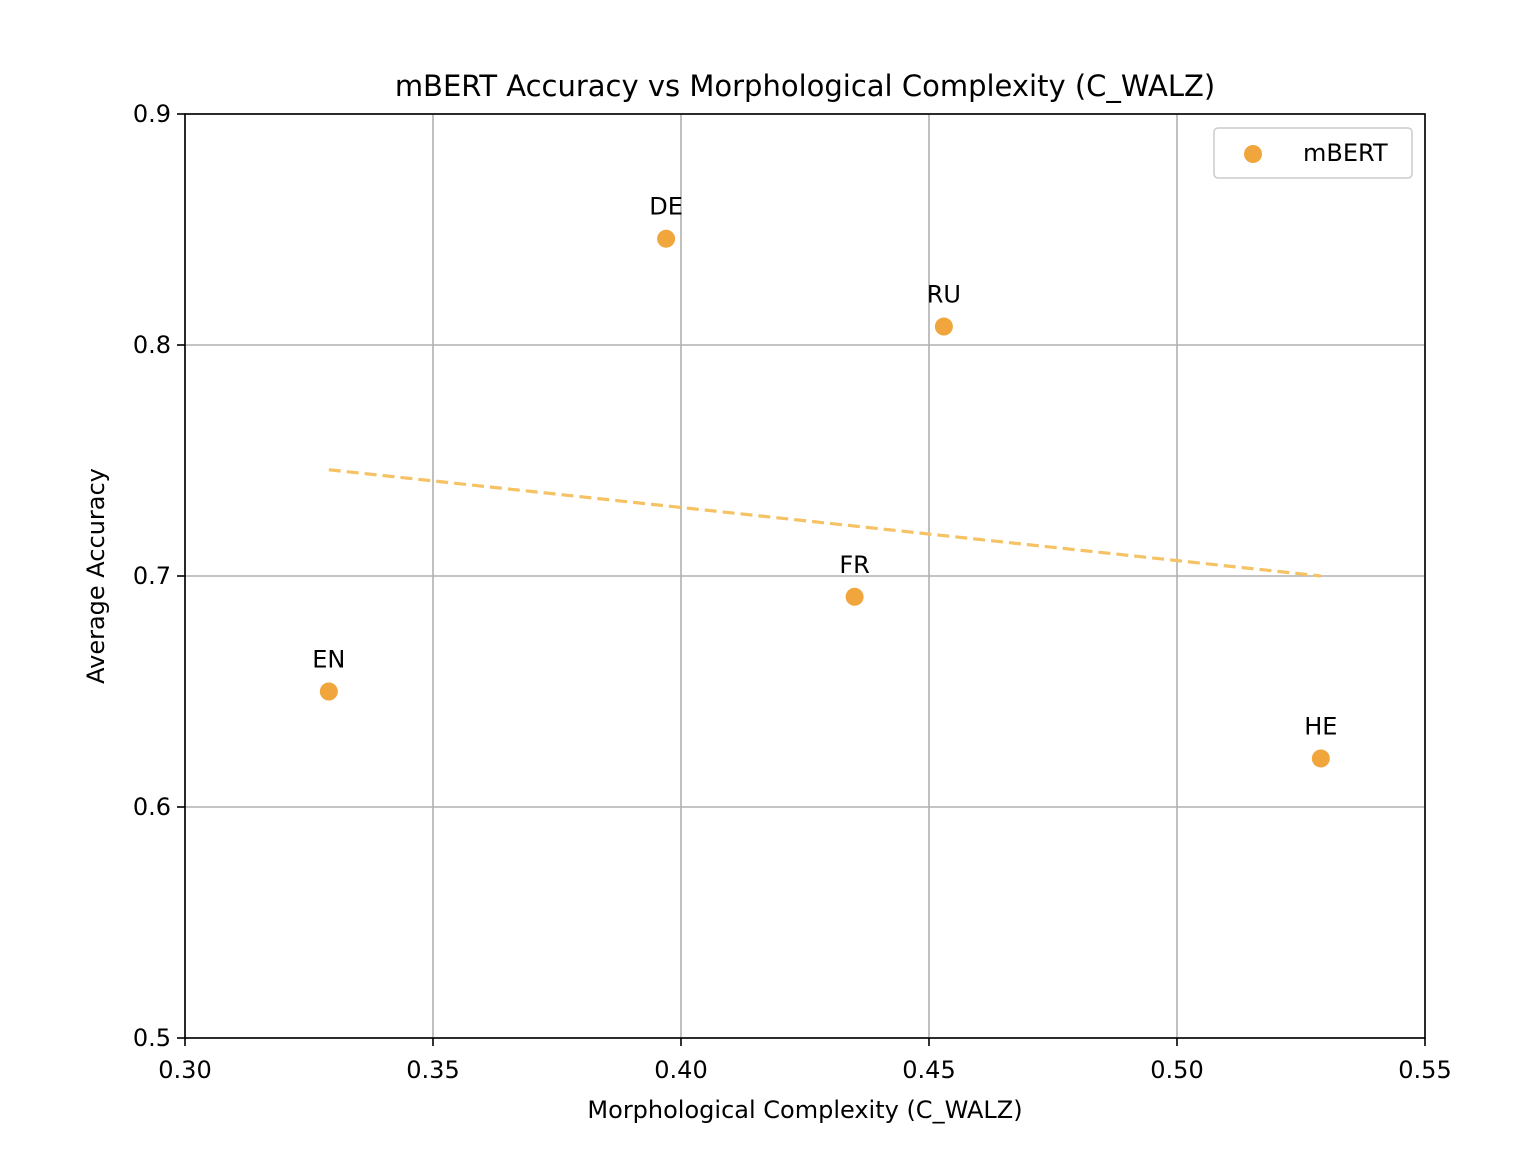 The height and width of the screenshot is (1150, 1520). Describe the element at coordinates (928, 1070) in the screenshot. I see `x-tick-label: 0.45` at that location.